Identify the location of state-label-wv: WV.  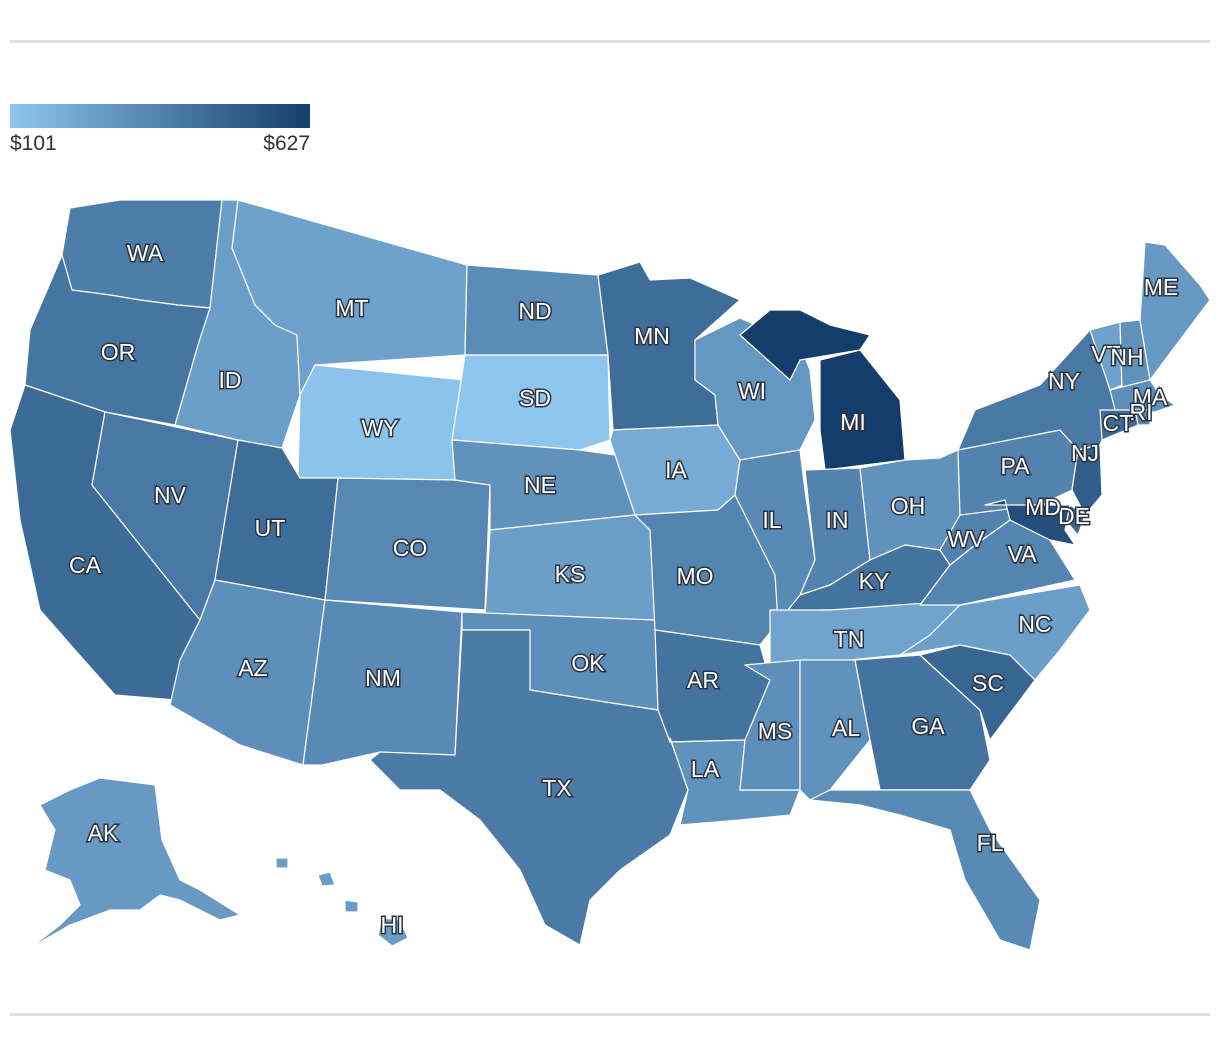
(966, 539).